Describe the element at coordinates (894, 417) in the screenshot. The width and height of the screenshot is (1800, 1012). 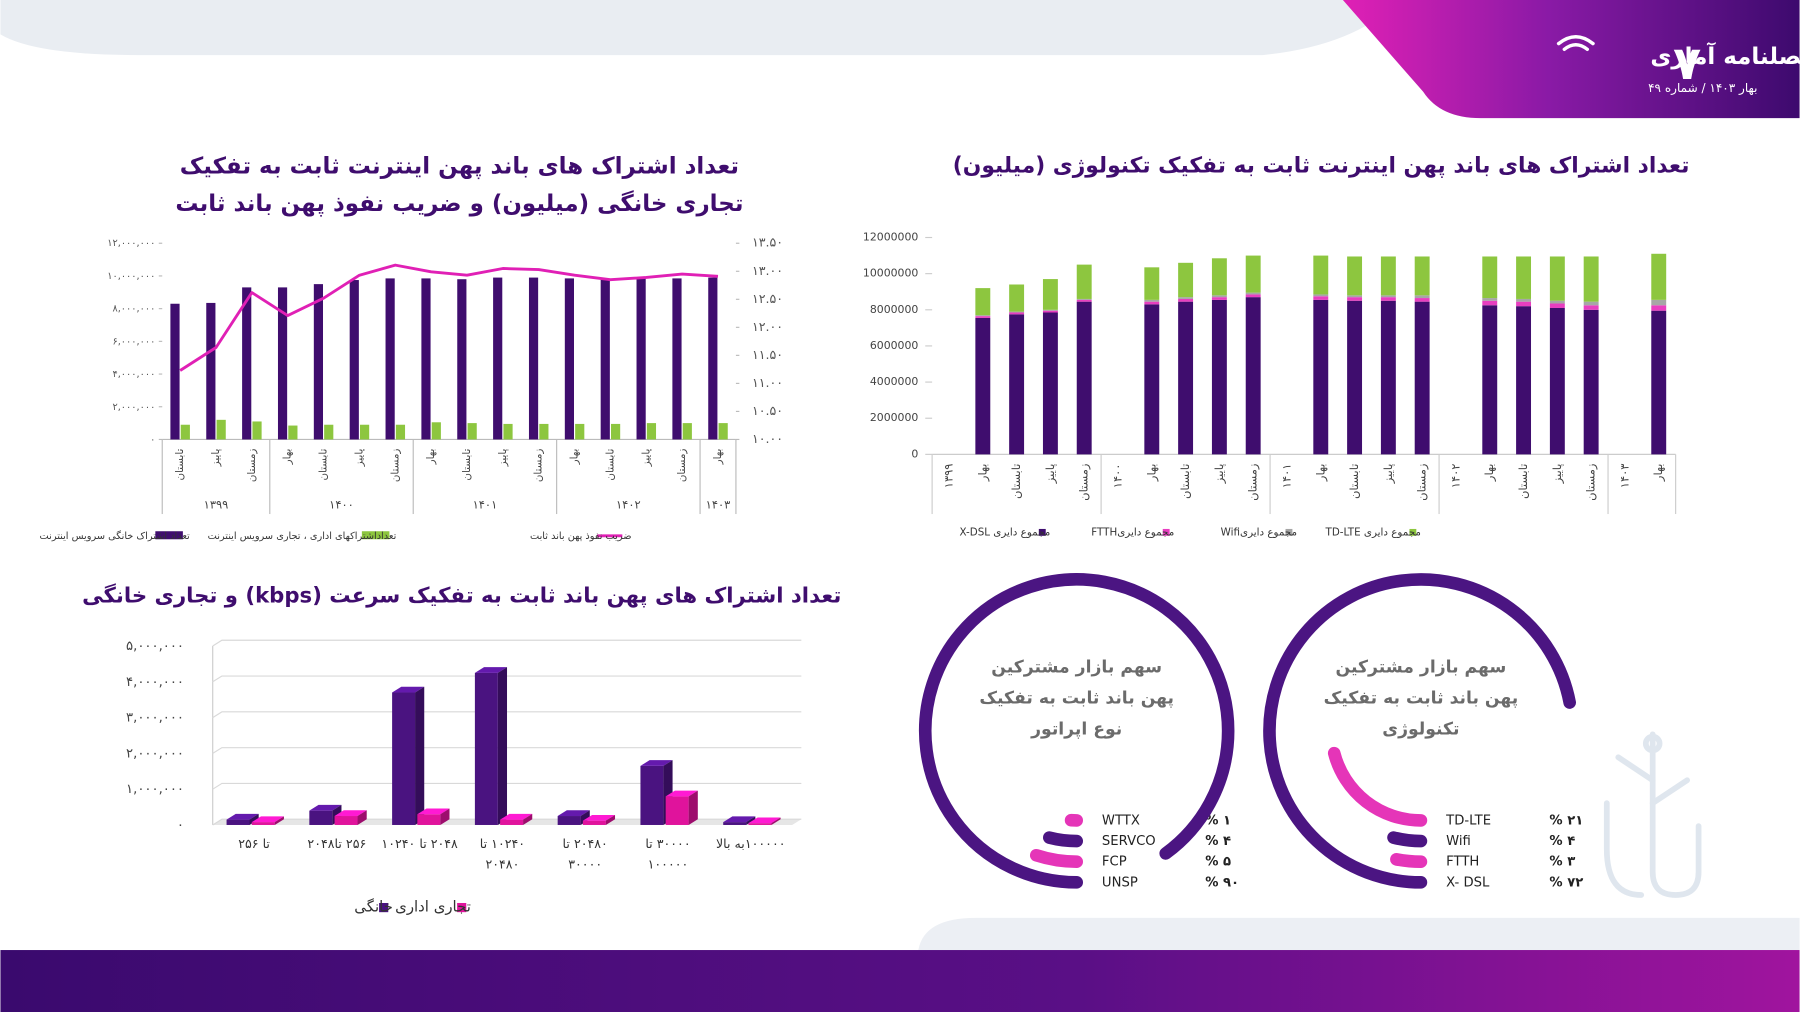
I see `y-tick-label: 2000000` at that location.